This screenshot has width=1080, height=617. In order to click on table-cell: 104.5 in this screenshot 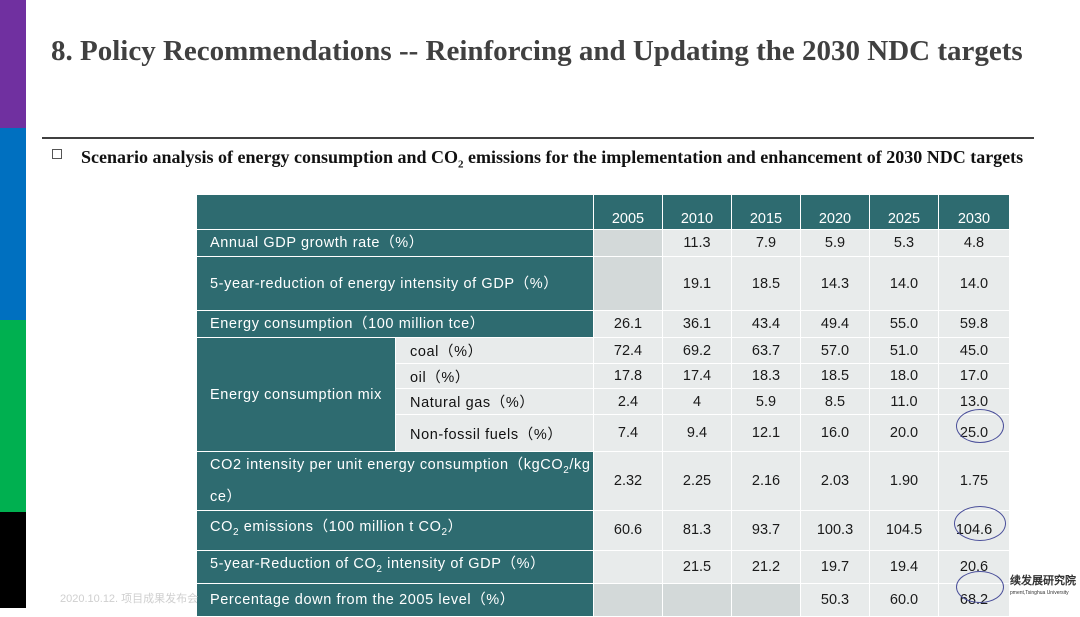, I will do `click(904, 530)`.